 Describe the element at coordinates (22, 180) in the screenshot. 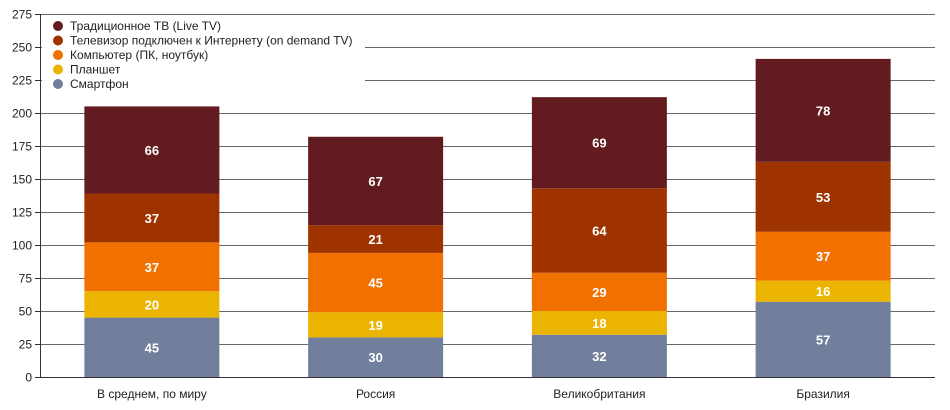

I see `y-tick-label: 150` at that location.